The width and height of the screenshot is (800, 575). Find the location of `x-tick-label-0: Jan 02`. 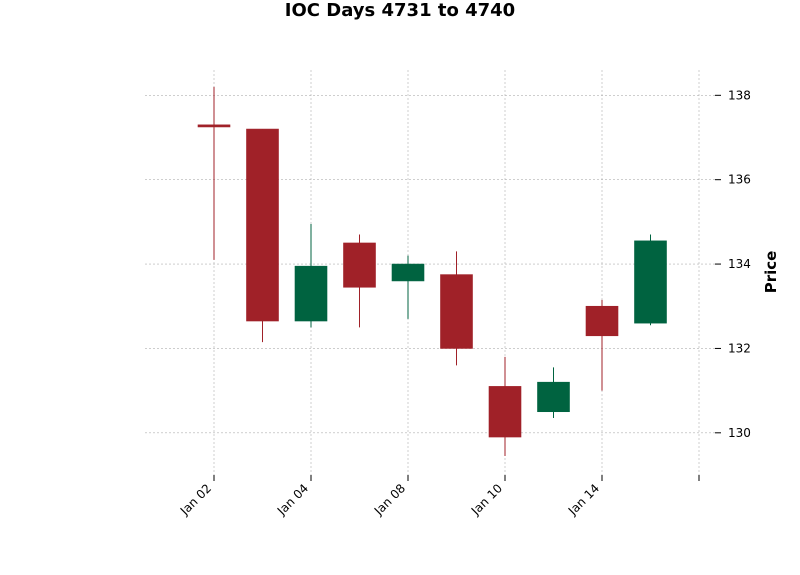

x-tick-label-0: Jan 02 is located at coordinates (195, 499).